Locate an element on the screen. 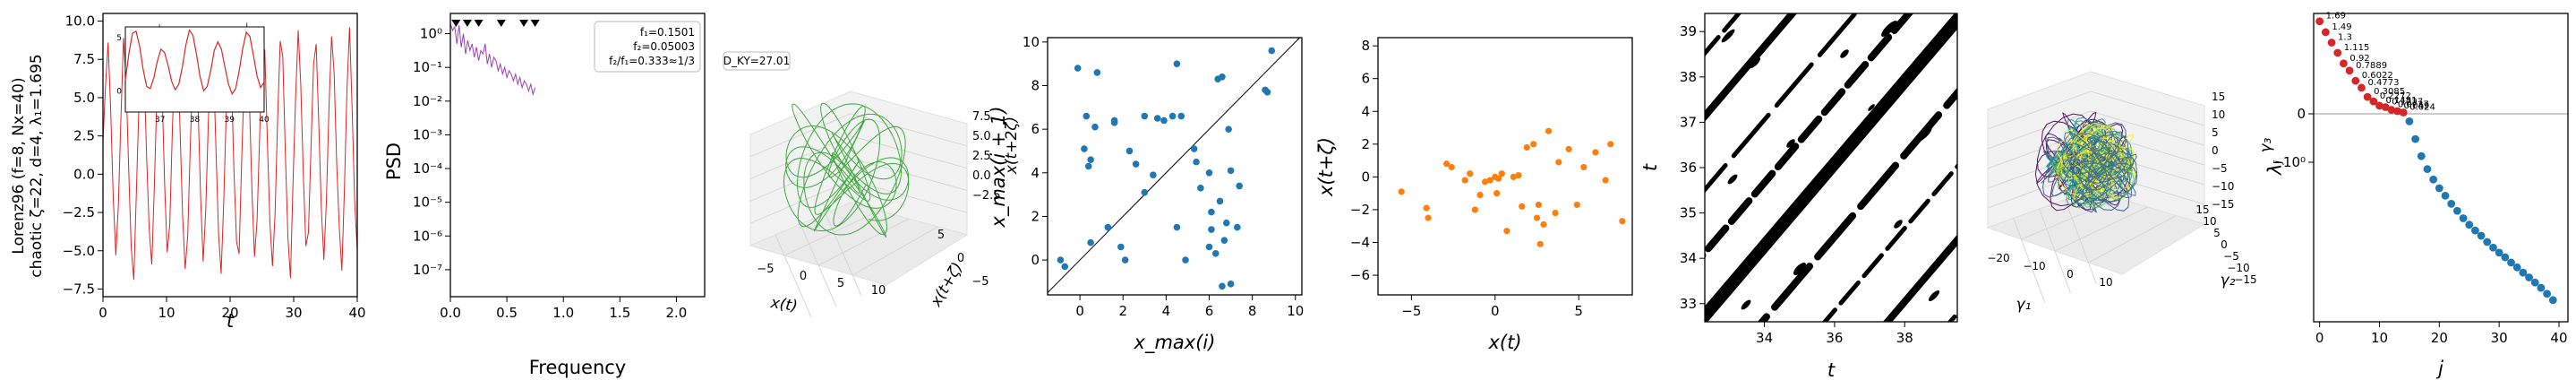 The height and width of the screenshot is (389, 2576). y-tick-label: 10⁻³ is located at coordinates (427, 134).